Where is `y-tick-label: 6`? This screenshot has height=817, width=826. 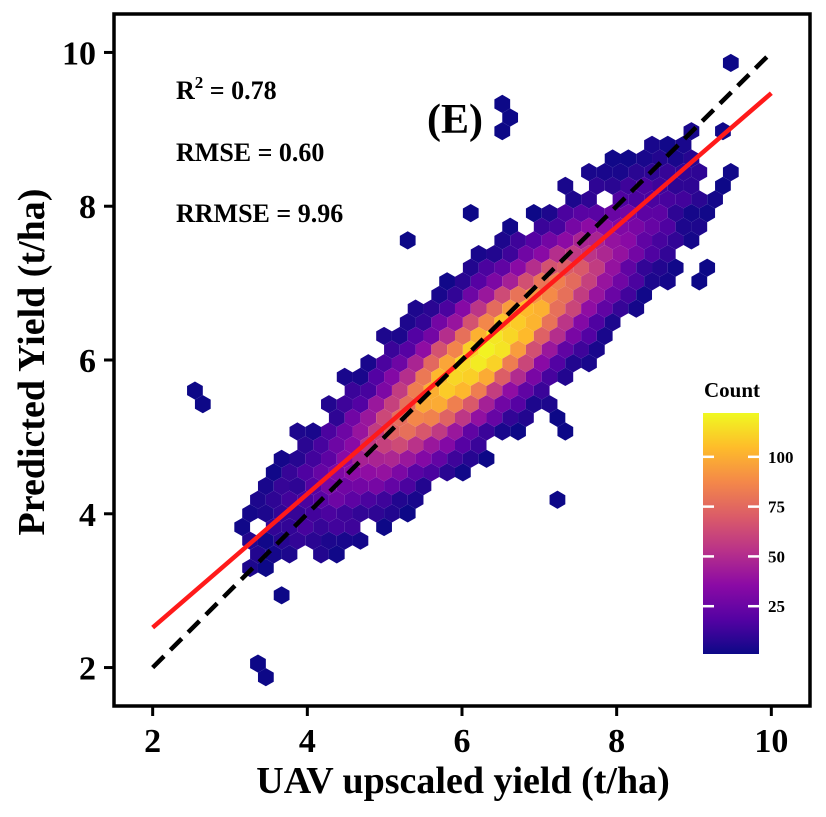
y-tick-label: 6 is located at coordinates (87, 361).